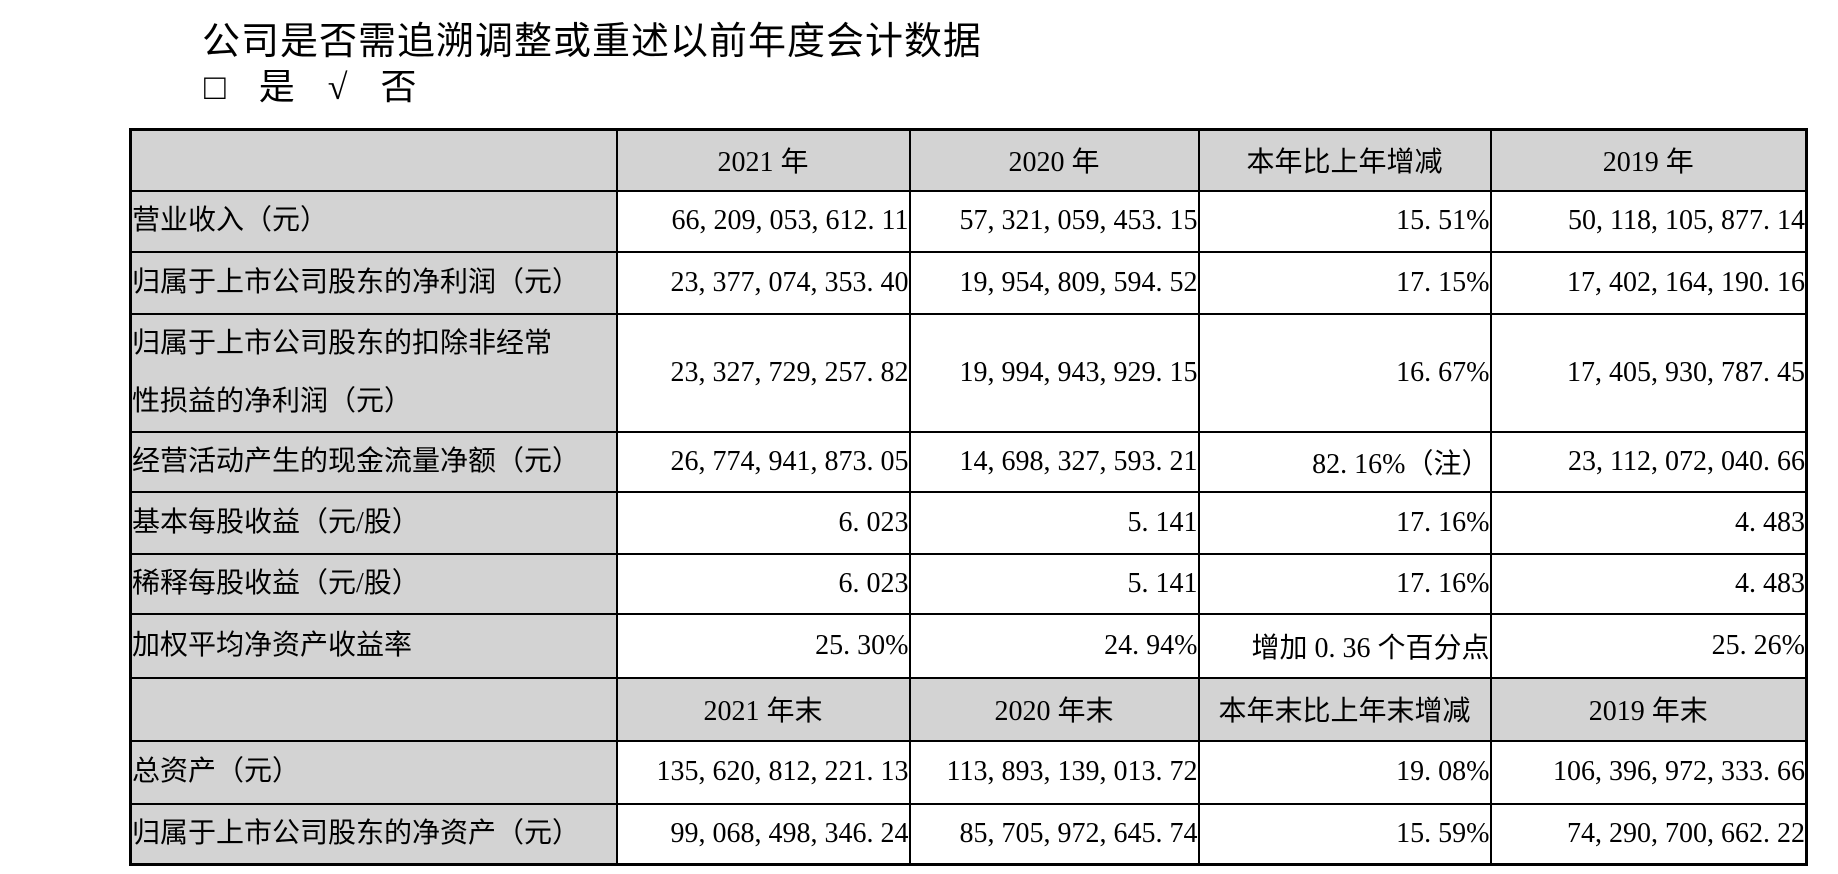 This screenshot has width=1838, height=874. What do you see at coordinates (763, 372) in the screenshot?
I see `value-2021: 23, 327, 729, 257. 82` at bounding box center [763, 372].